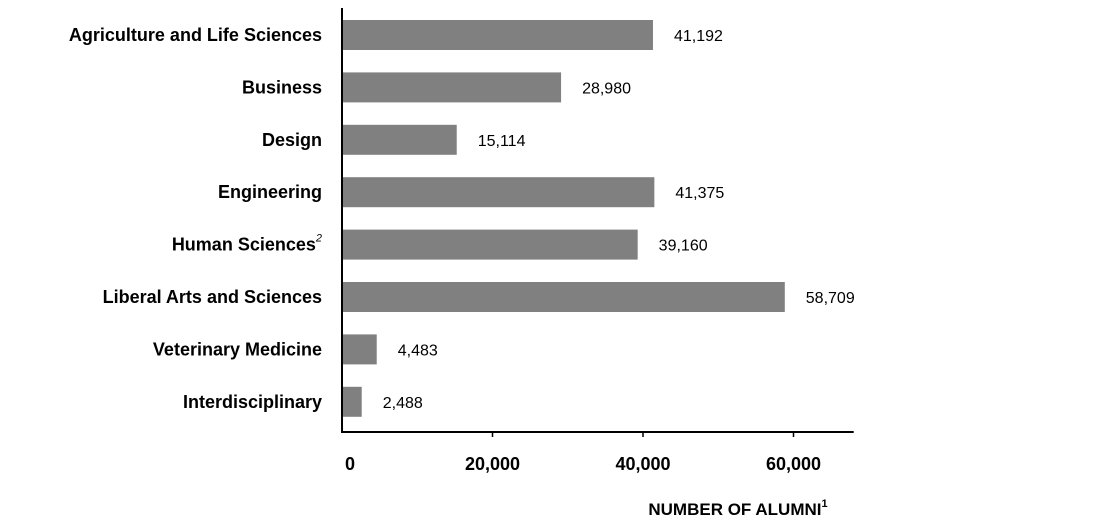  What do you see at coordinates (502, 141) in the screenshot?
I see `value-label-design: 15,114` at bounding box center [502, 141].